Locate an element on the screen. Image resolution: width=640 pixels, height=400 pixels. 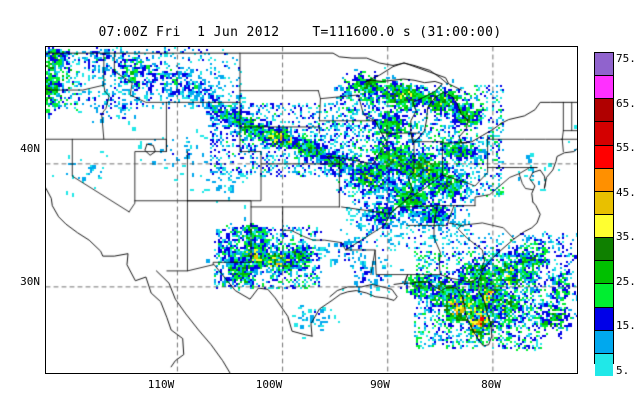
colorbar-tick-labels: 75. 65. 55. 45. 35. 25. 15. 5. is located at coordinates (628, 210).